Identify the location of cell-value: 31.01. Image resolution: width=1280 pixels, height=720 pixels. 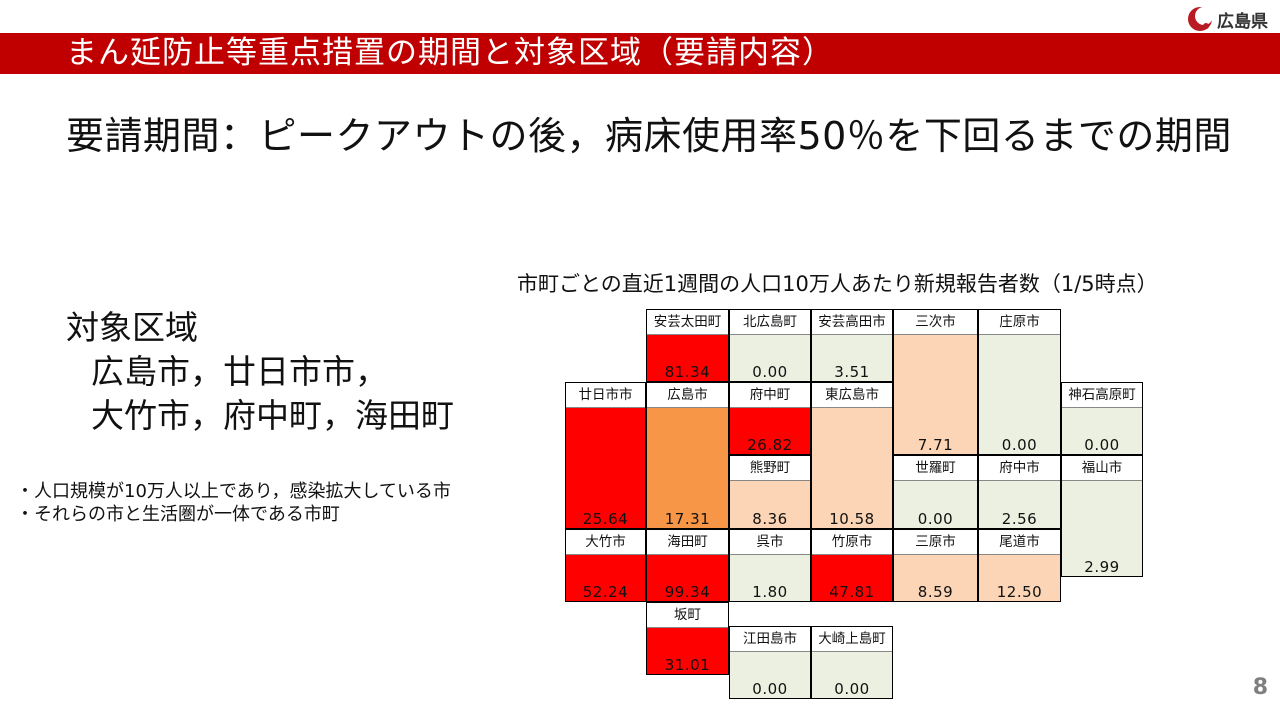
(687, 665).